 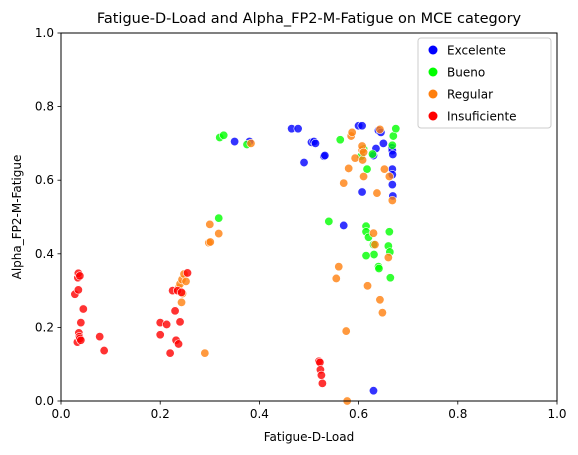 I want to click on y-tick-label: 0.8, so click(x=44, y=107).